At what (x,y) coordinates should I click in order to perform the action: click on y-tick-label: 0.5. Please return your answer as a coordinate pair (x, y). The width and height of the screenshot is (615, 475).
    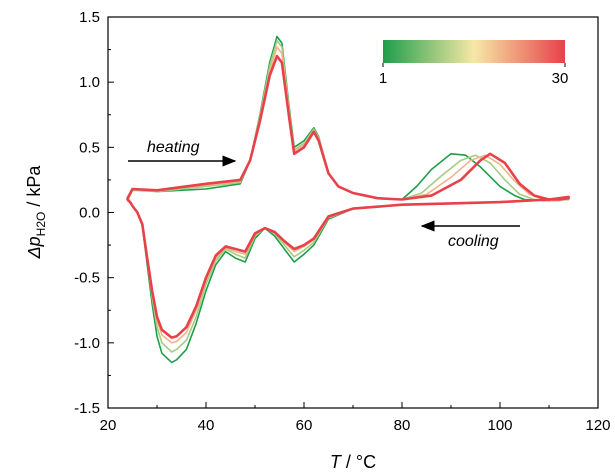
    Looking at the image, I should click on (89, 147).